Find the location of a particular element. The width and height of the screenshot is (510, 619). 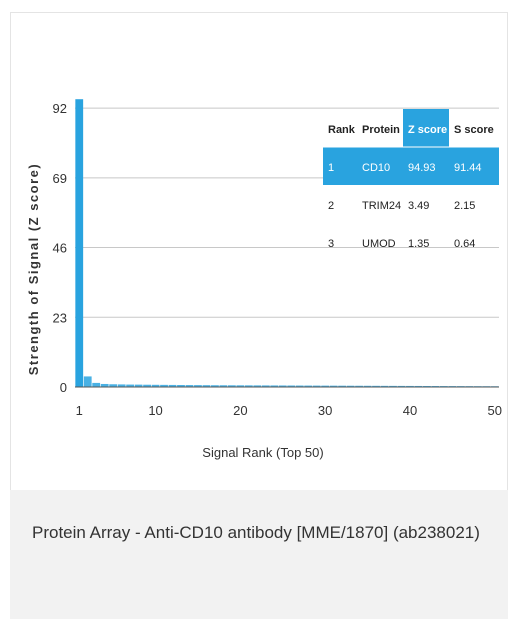

y-tick-label: 46 is located at coordinates (60, 248).